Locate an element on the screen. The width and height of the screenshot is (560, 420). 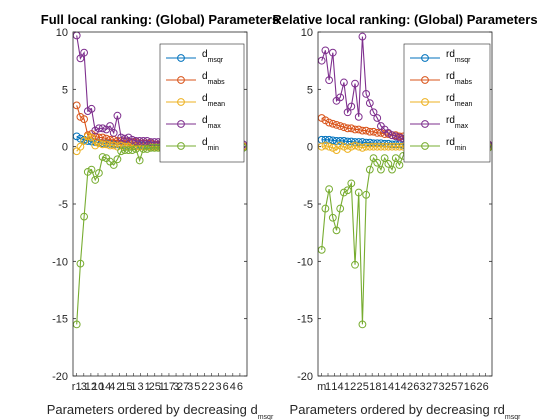
legend-items: rdmsqr rdmabs rdmean rdmax rdmin is located at coordinates (441, 100).